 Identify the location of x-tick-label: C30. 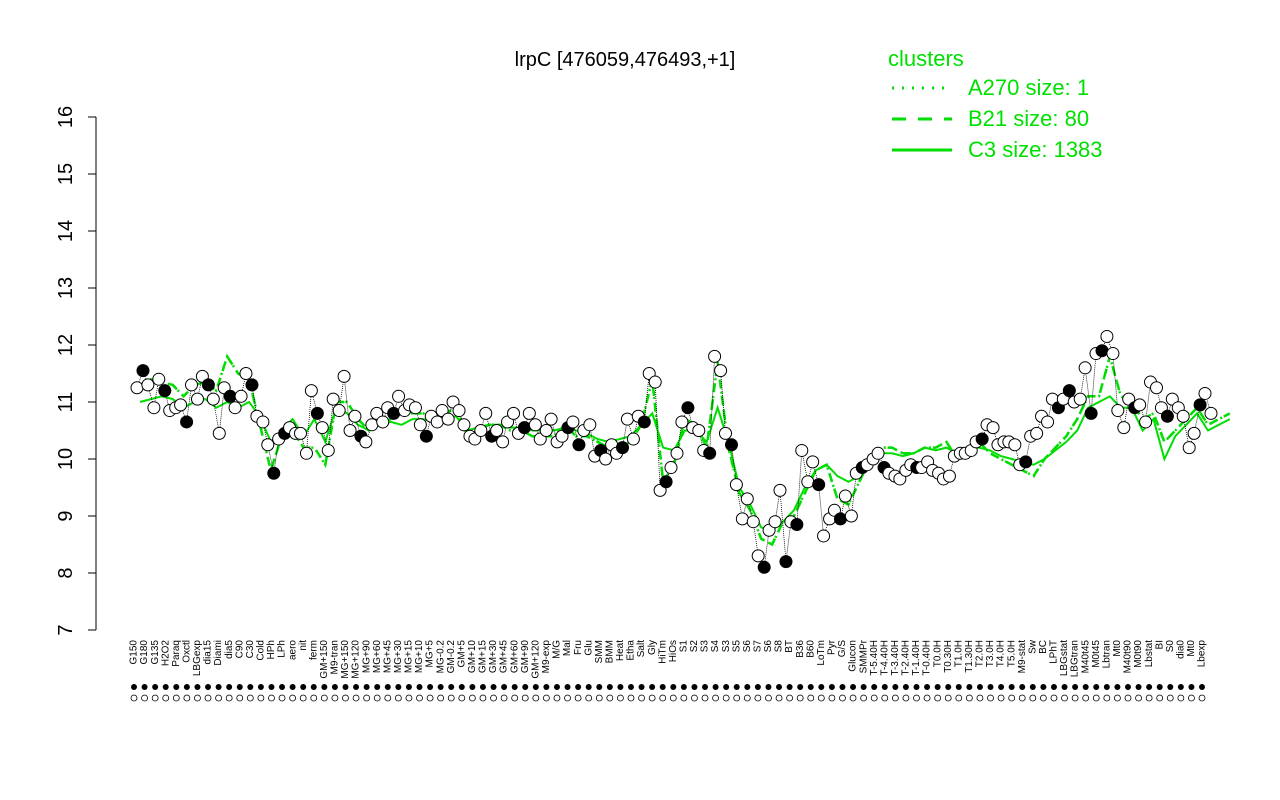
(250, 649).